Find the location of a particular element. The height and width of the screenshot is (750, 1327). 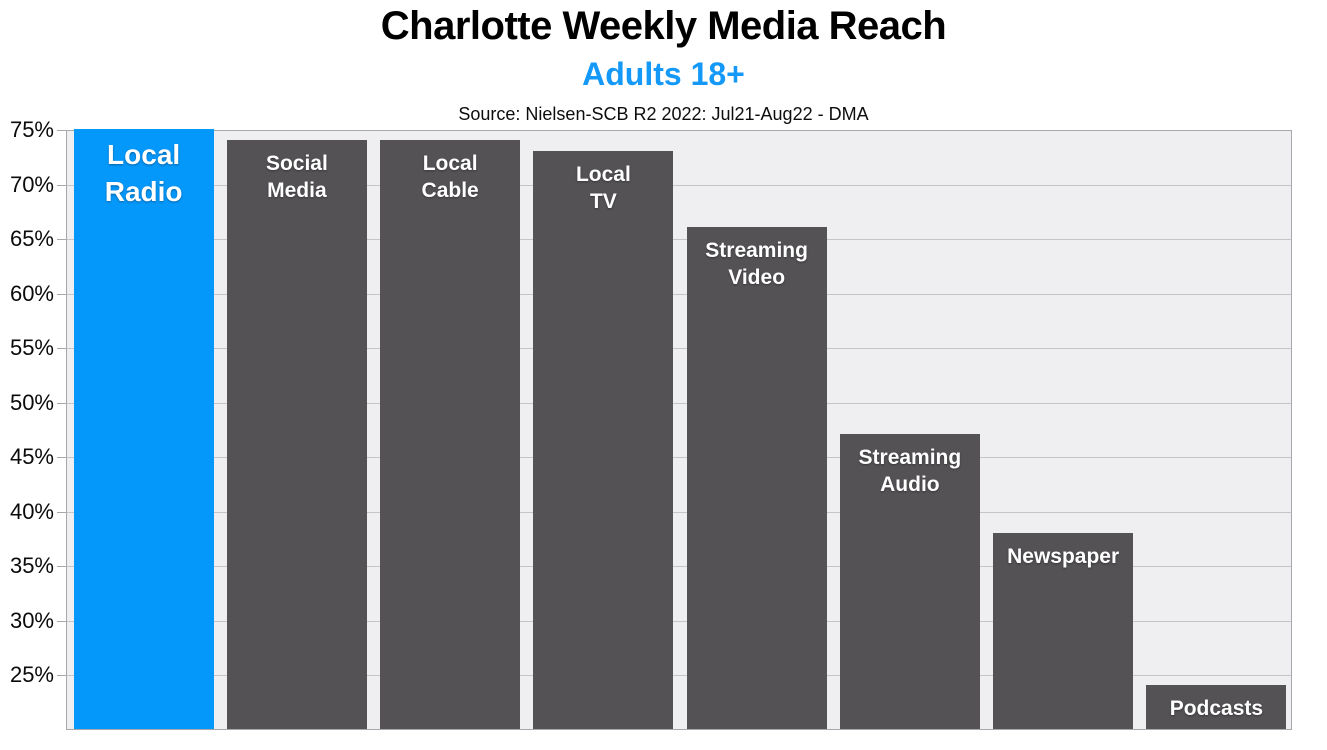

bar-newspaper: Newspaper is located at coordinates (1063, 630).